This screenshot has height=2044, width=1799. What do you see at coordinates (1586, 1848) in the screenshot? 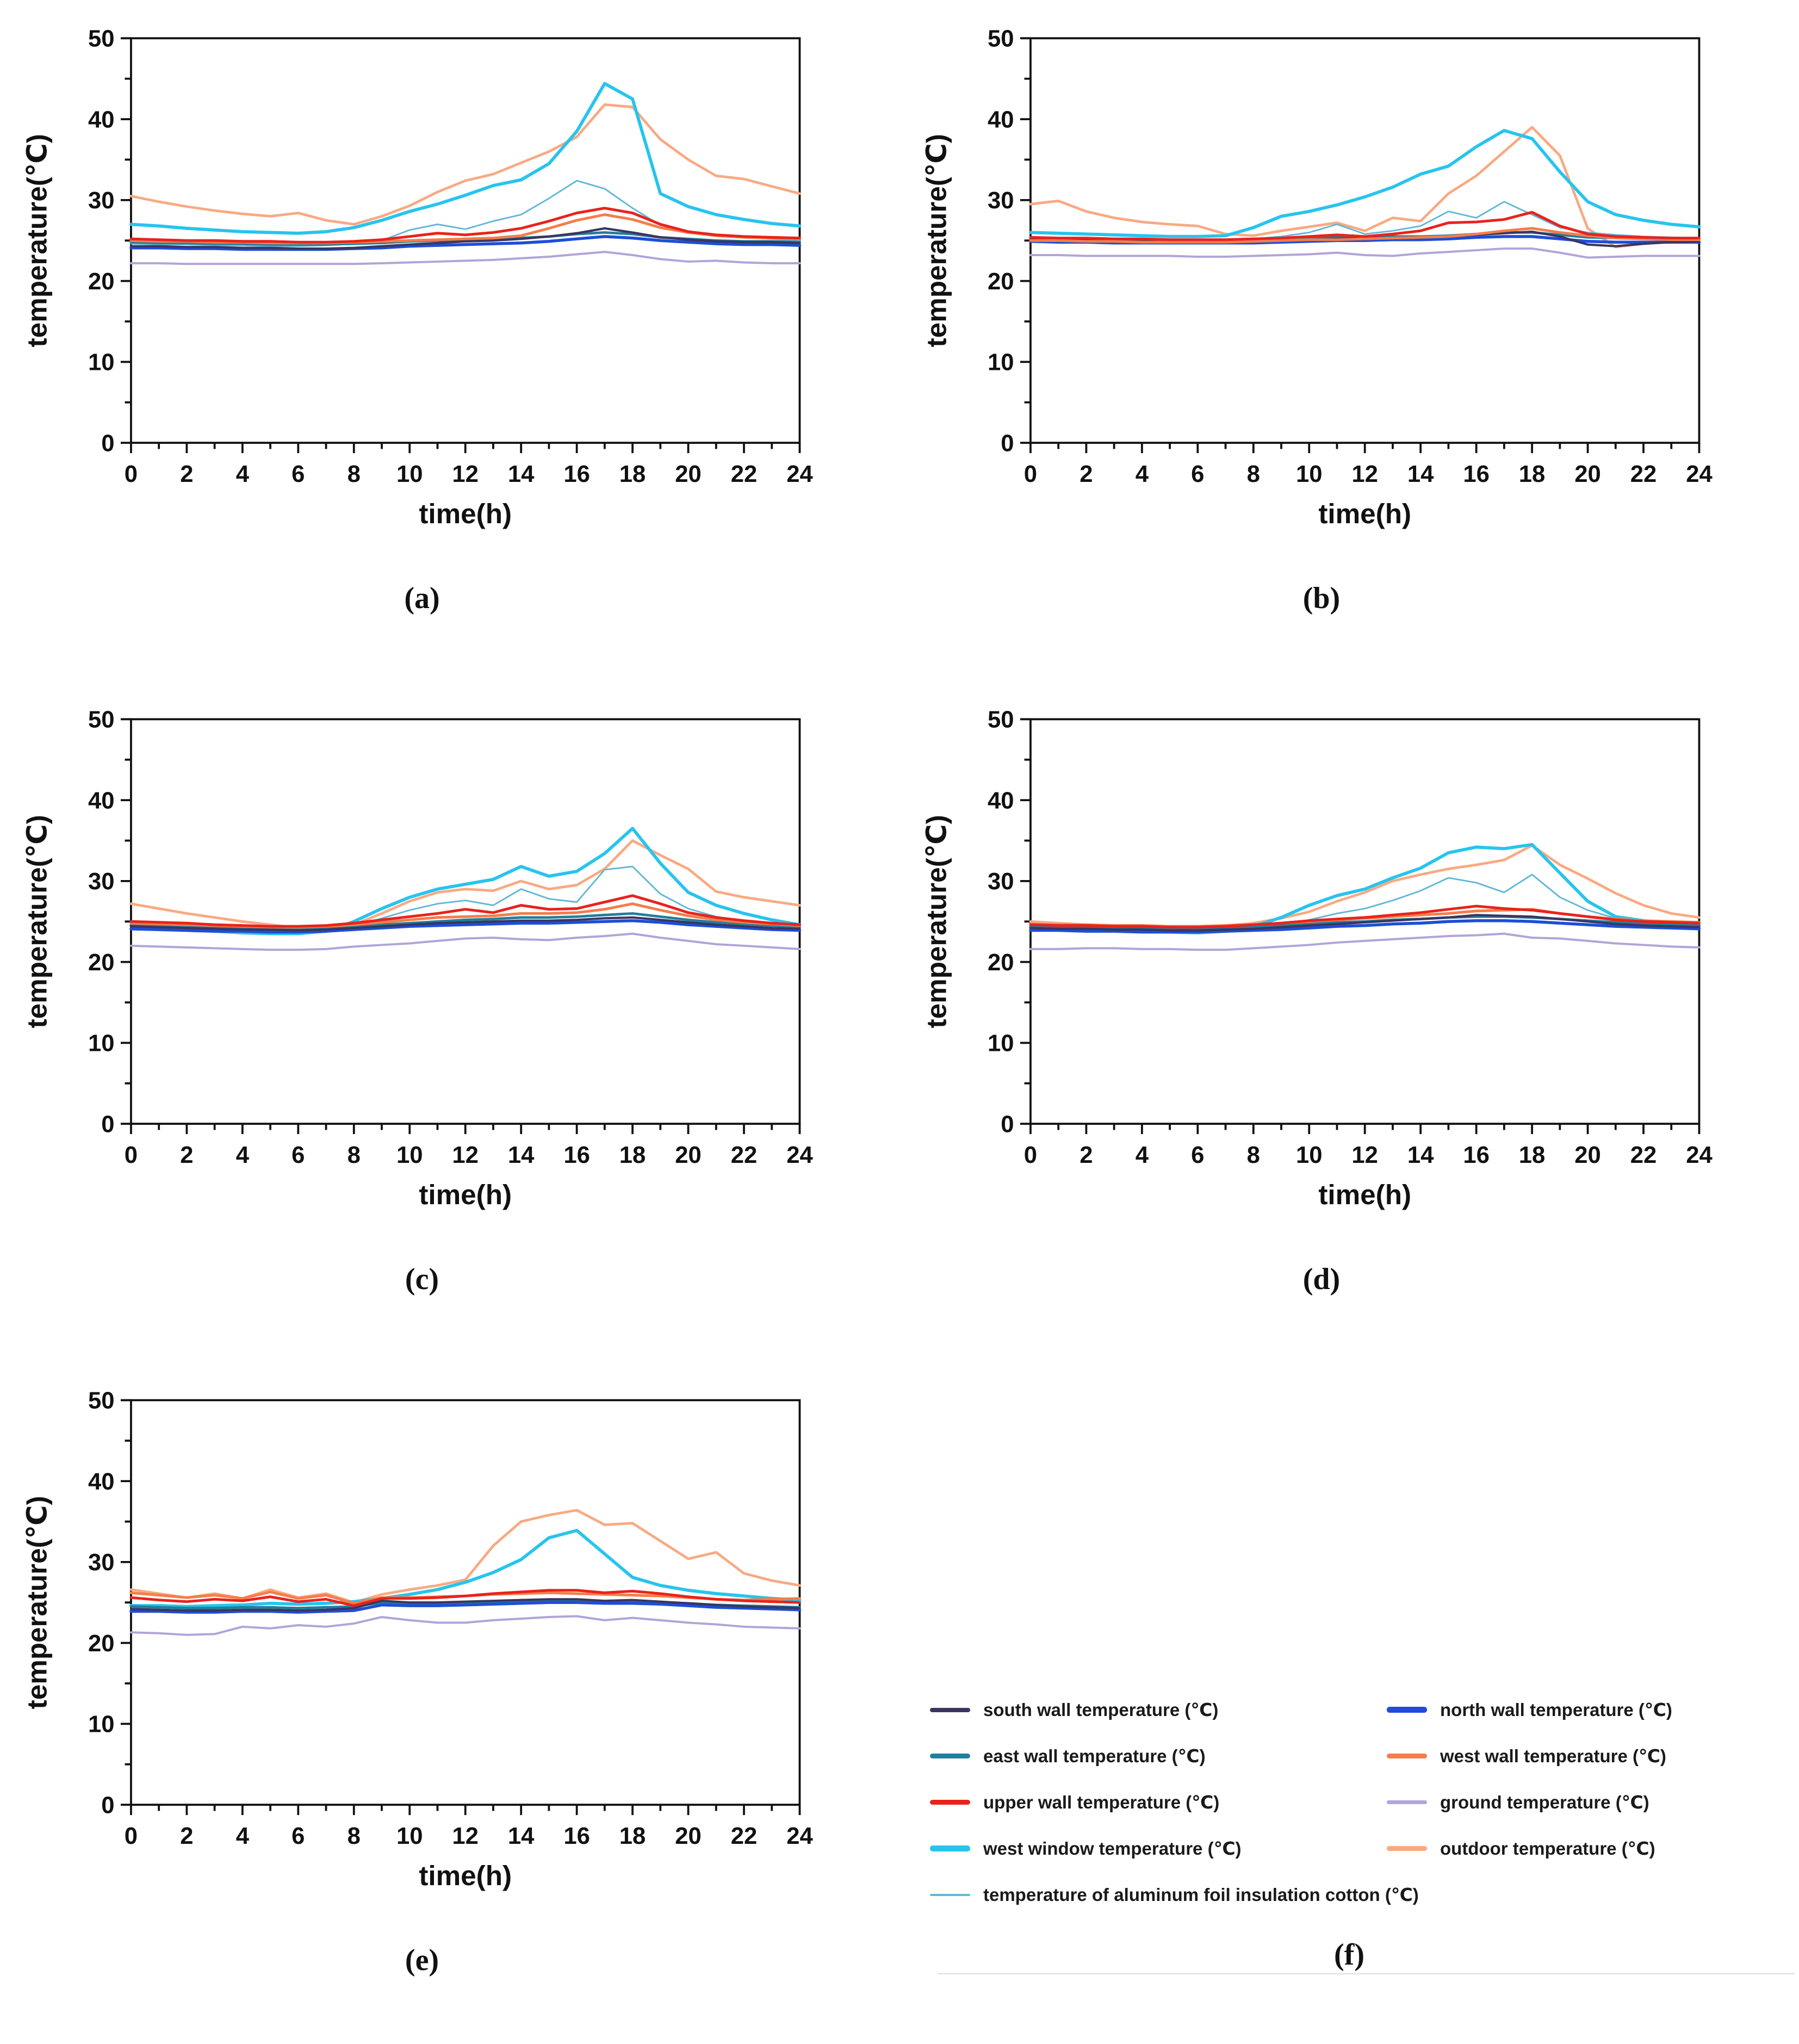
I see `legend-entry-outdoor: outdoor temperature (℃)` at bounding box center [1586, 1848].